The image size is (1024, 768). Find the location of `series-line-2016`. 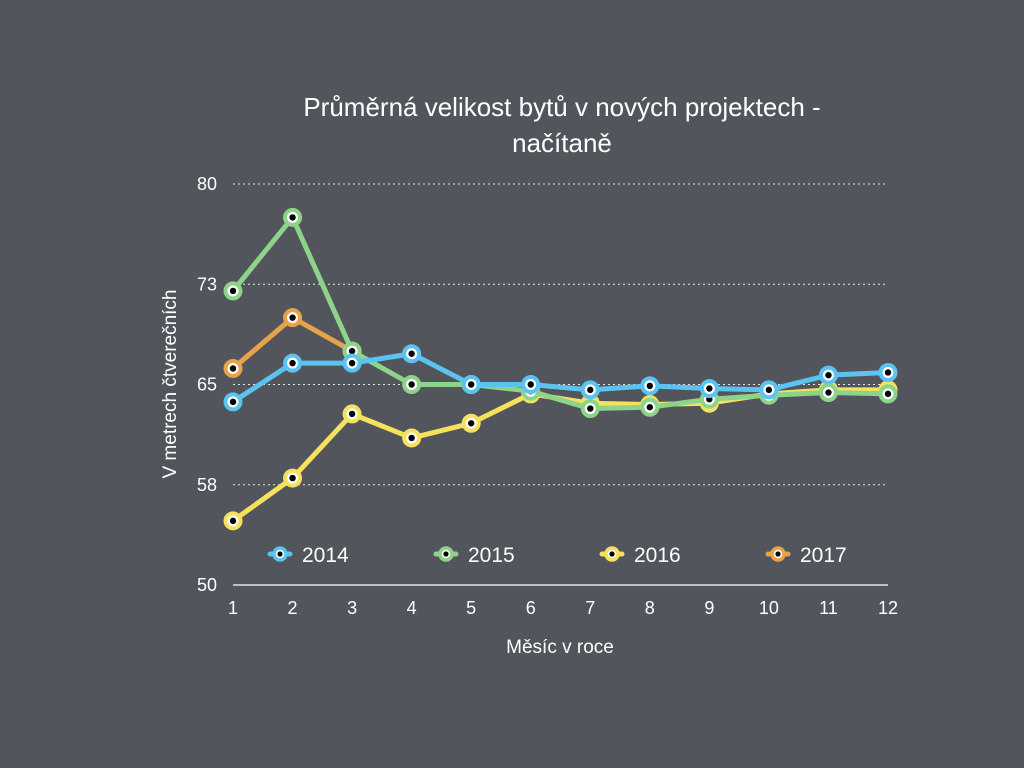

series-line-2016 is located at coordinates (560, 455).